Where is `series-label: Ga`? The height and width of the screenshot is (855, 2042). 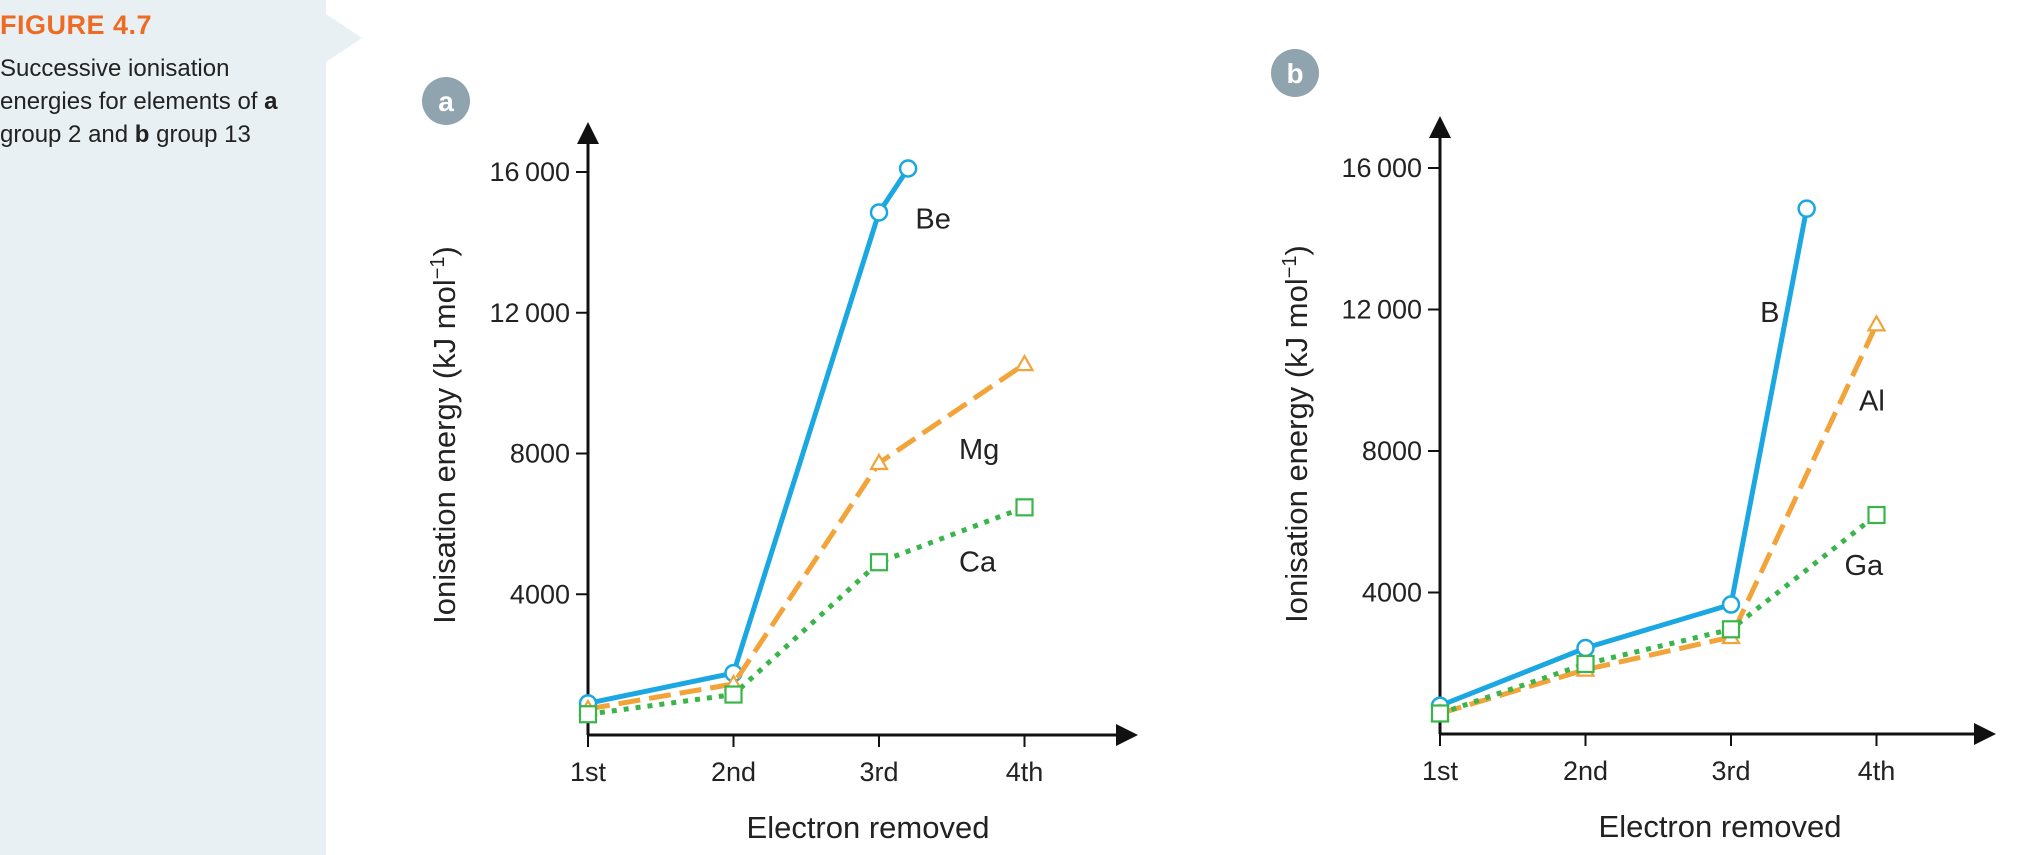
series-label: Ga is located at coordinates (1864, 566).